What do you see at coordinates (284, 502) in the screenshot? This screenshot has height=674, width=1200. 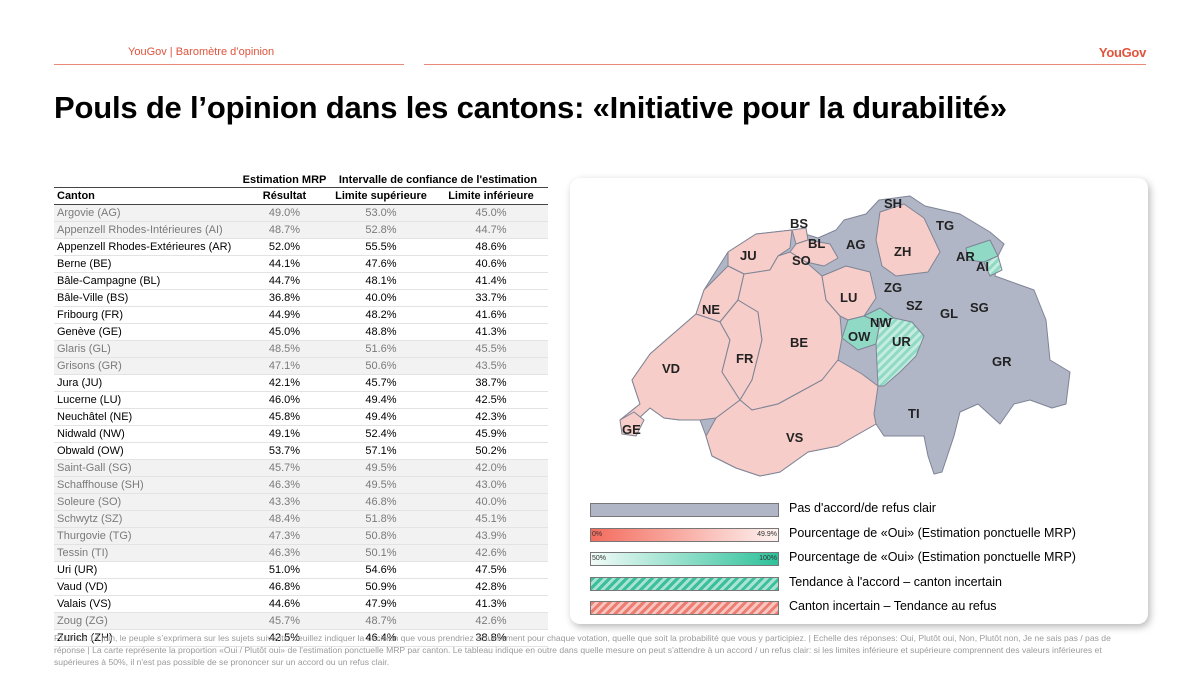 I see `cell-result: 43.3%` at bounding box center [284, 502].